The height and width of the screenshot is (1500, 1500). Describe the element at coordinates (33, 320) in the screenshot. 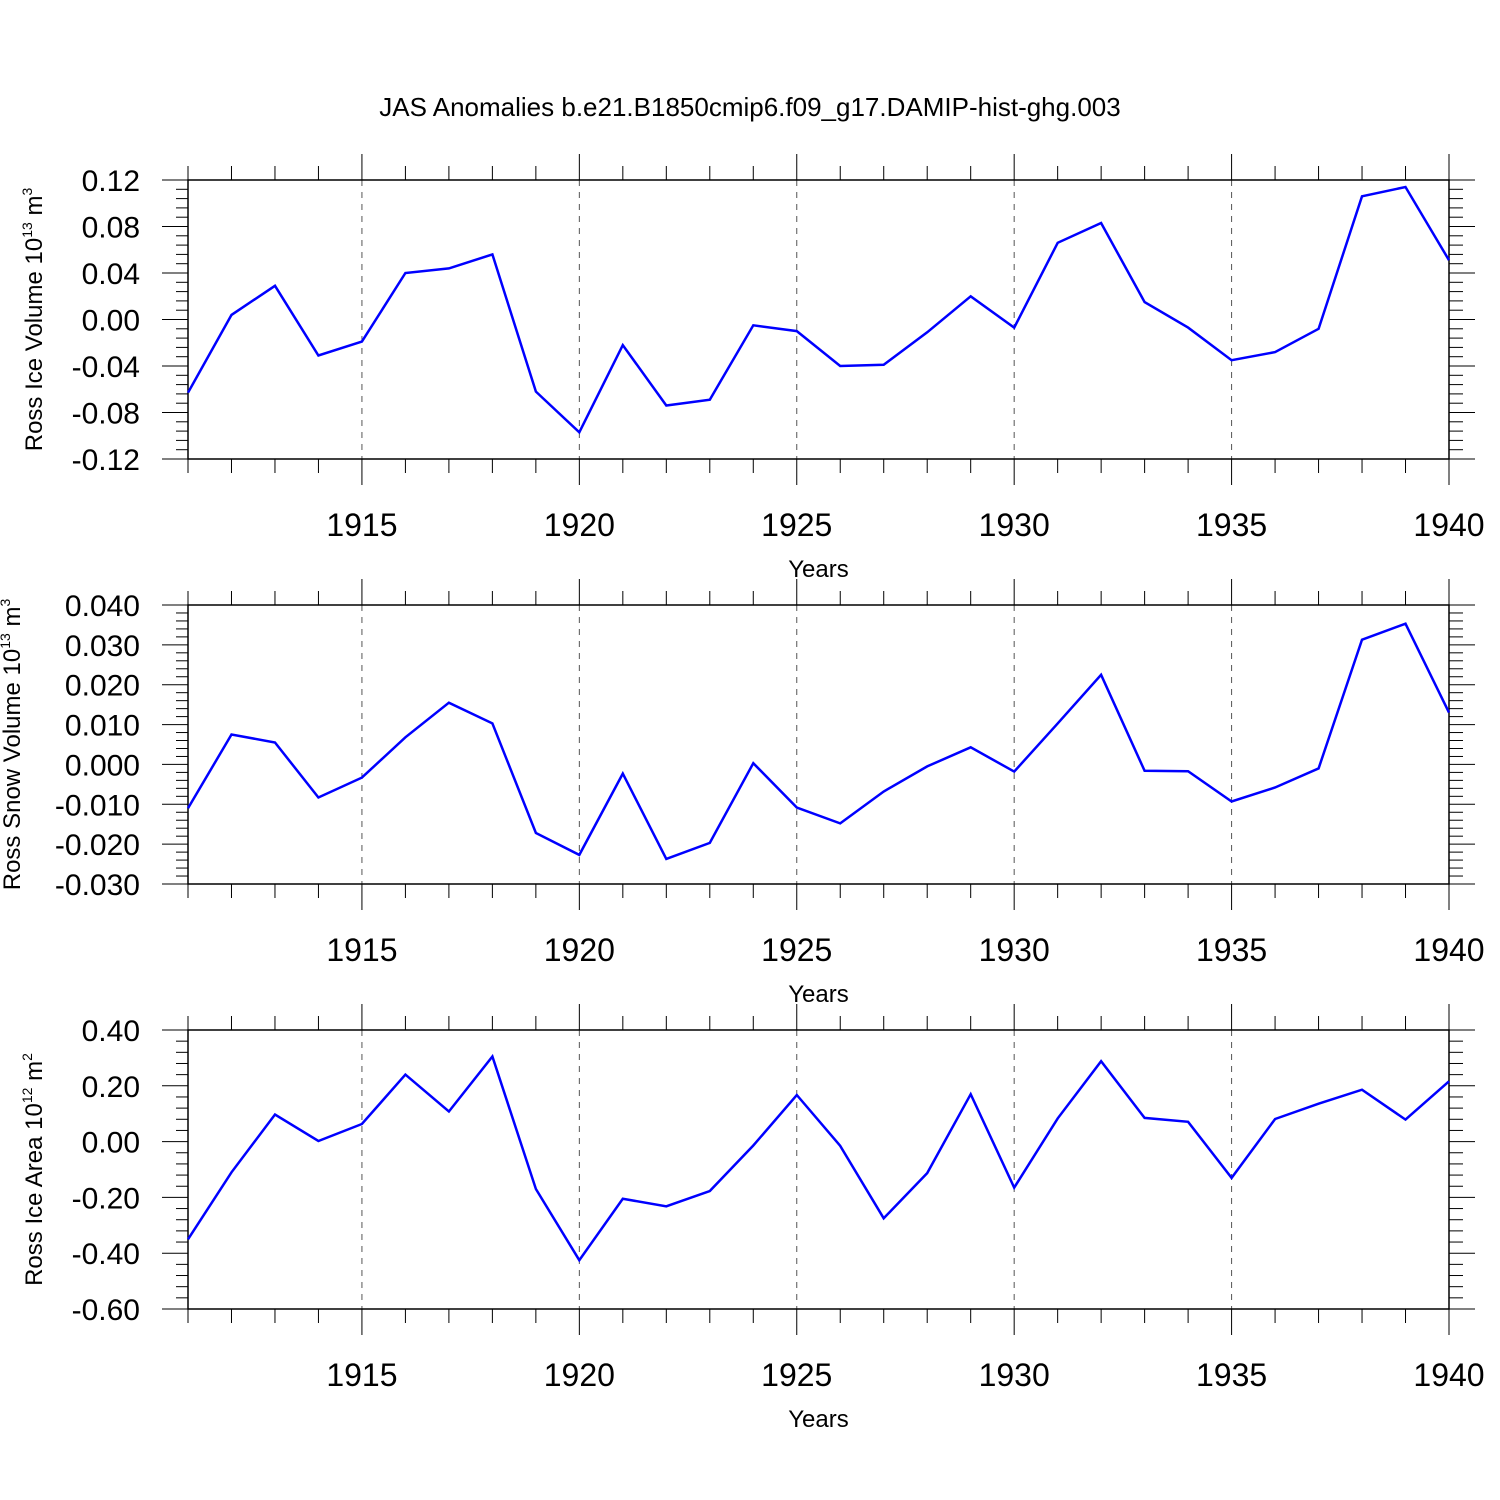

I see `y-axis-label: Ross Ice Volume 1013 m3` at that location.